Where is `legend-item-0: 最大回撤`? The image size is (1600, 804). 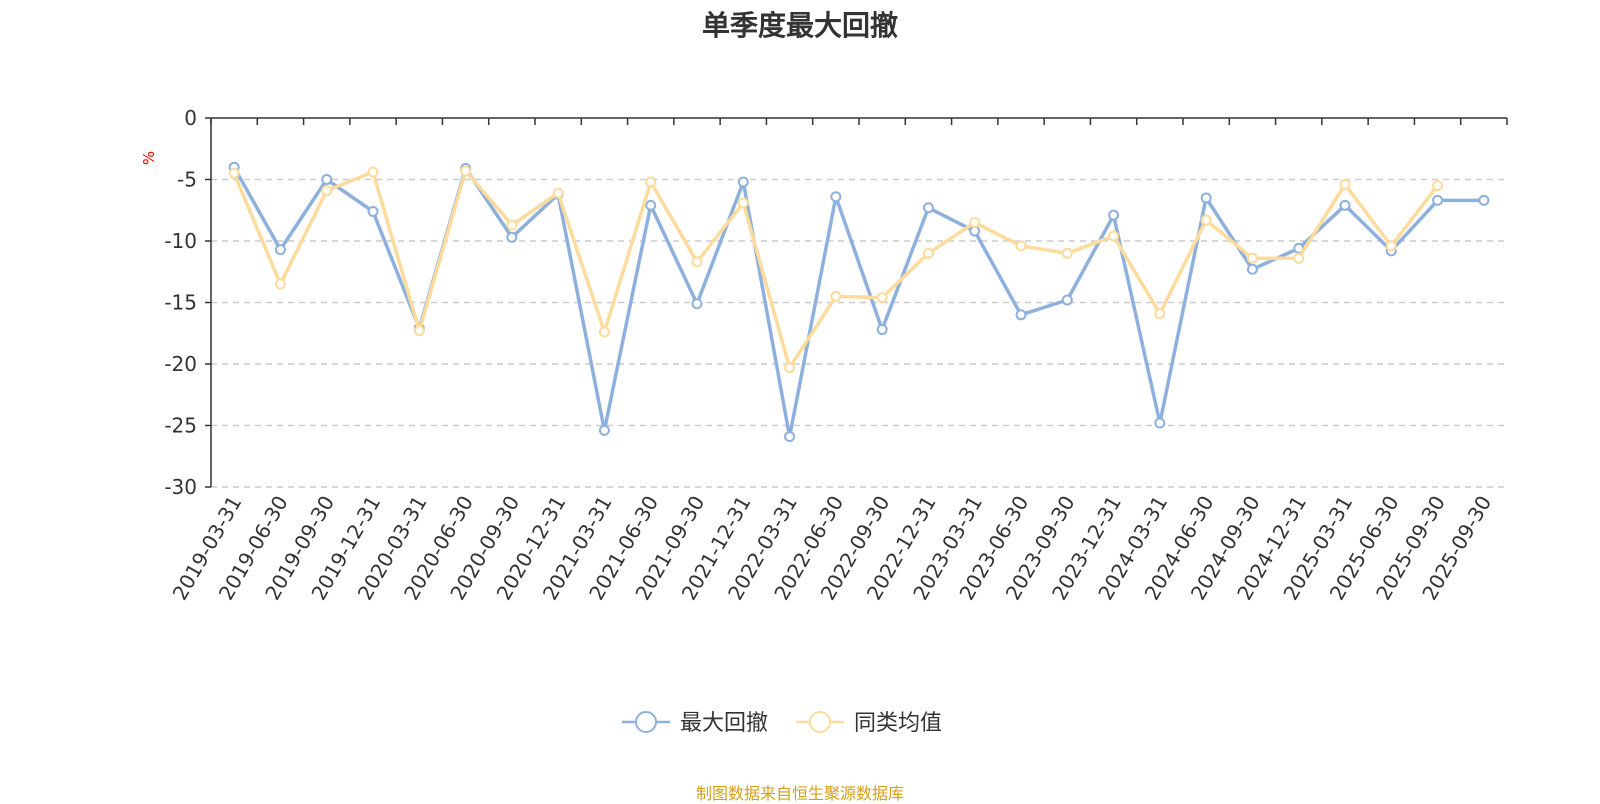
legend-item-0: 最大回撤 is located at coordinates (695, 723).